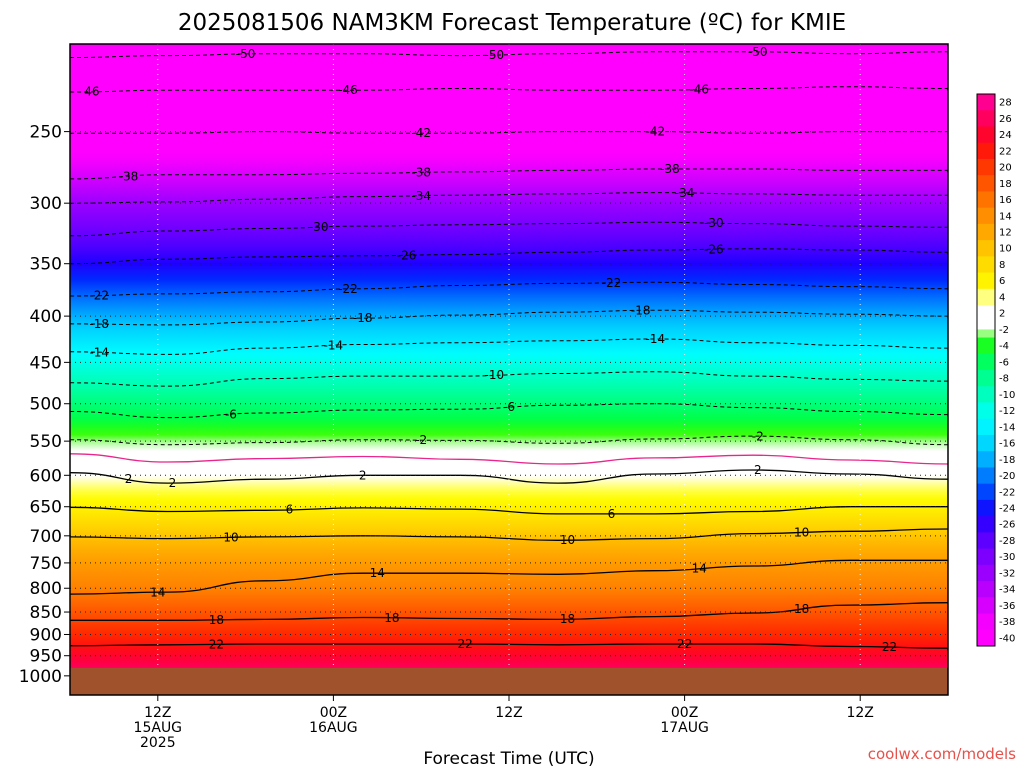 The height and width of the screenshot is (768, 1024). What do you see at coordinates (231, 415) in the screenshot?
I see `isotherm-label: -6` at bounding box center [231, 415].